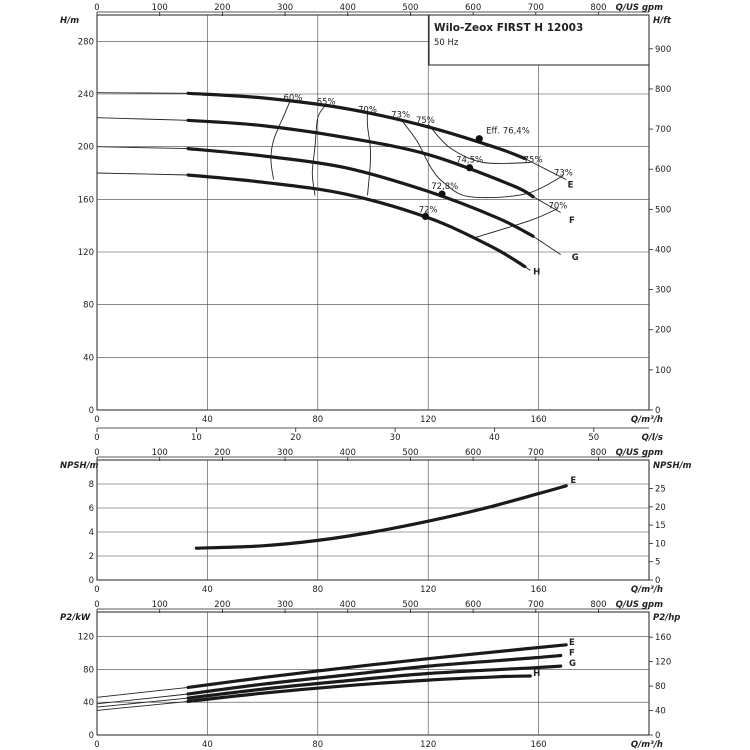  What do you see at coordinates (428, 590) in the screenshot?
I see `npsh-x-tick-label: 120` at bounding box center [428, 590].